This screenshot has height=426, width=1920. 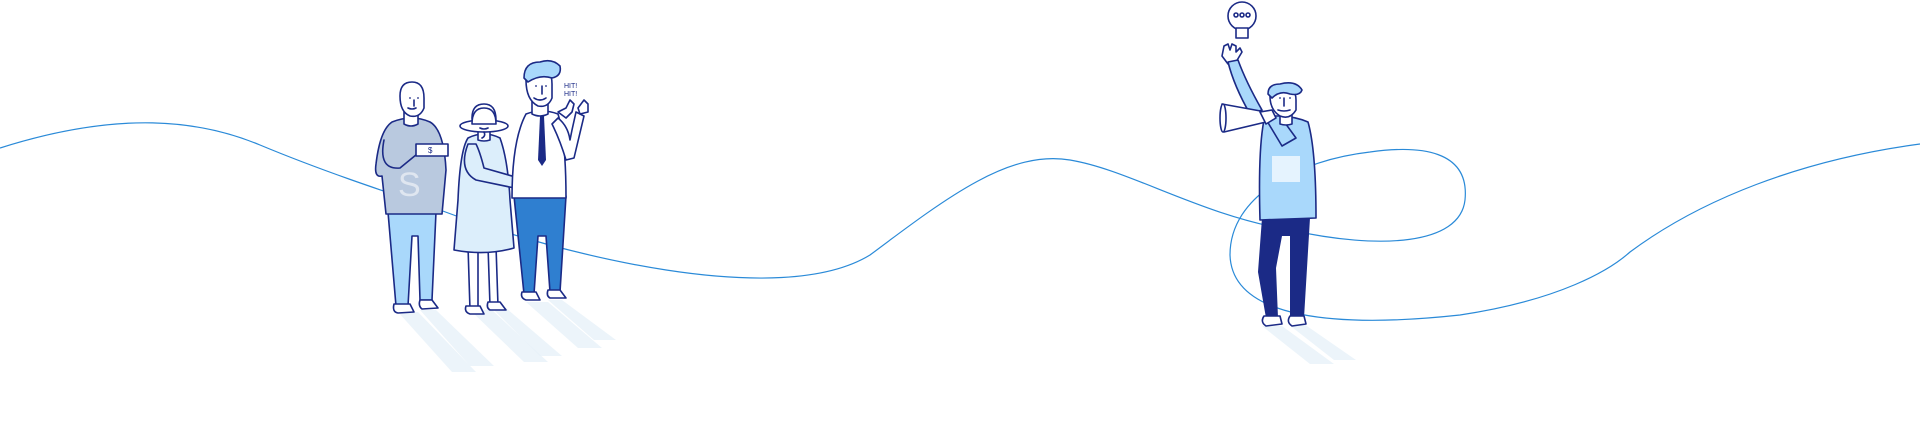 What do you see at coordinates (550, 180) in the screenshot?
I see `cheering-man-figure: HIT! HIT!` at bounding box center [550, 180].